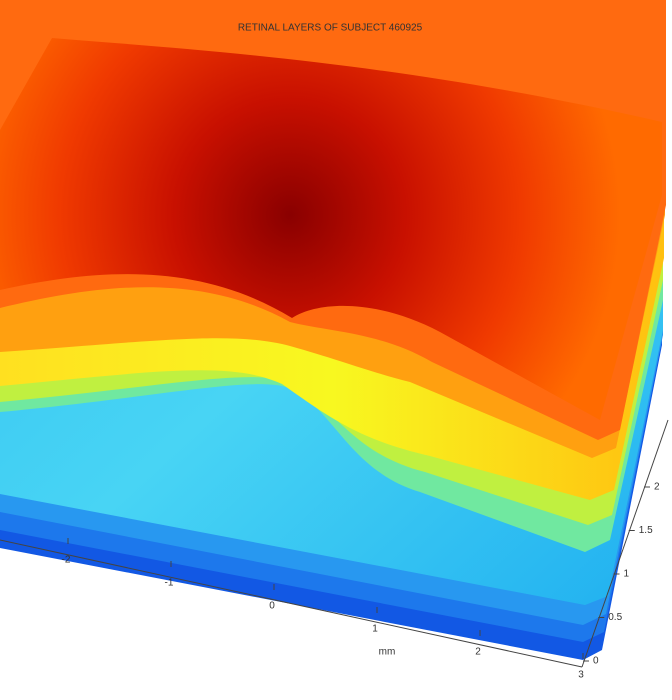 The height and width of the screenshot is (700, 672). Describe the element at coordinates (375, 629) in the screenshot. I see `x-tick-label: 1` at that location.